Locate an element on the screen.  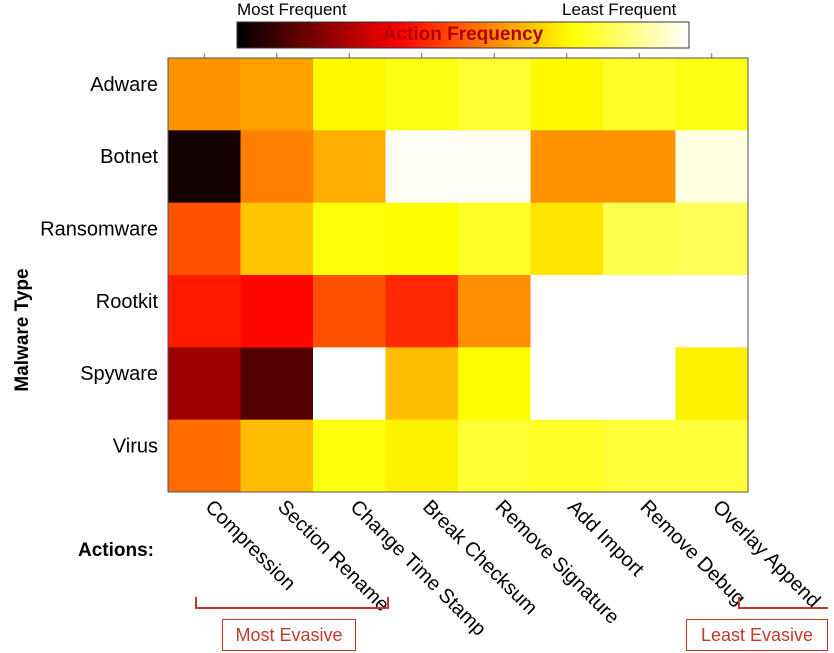
y-tick-label: Botnet is located at coordinates (129, 157).